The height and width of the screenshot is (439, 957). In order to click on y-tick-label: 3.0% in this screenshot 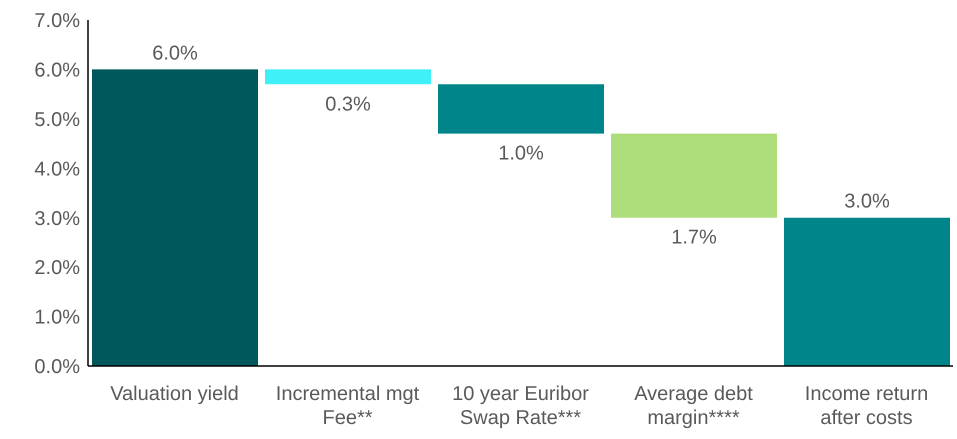, I will do `click(57, 219)`.